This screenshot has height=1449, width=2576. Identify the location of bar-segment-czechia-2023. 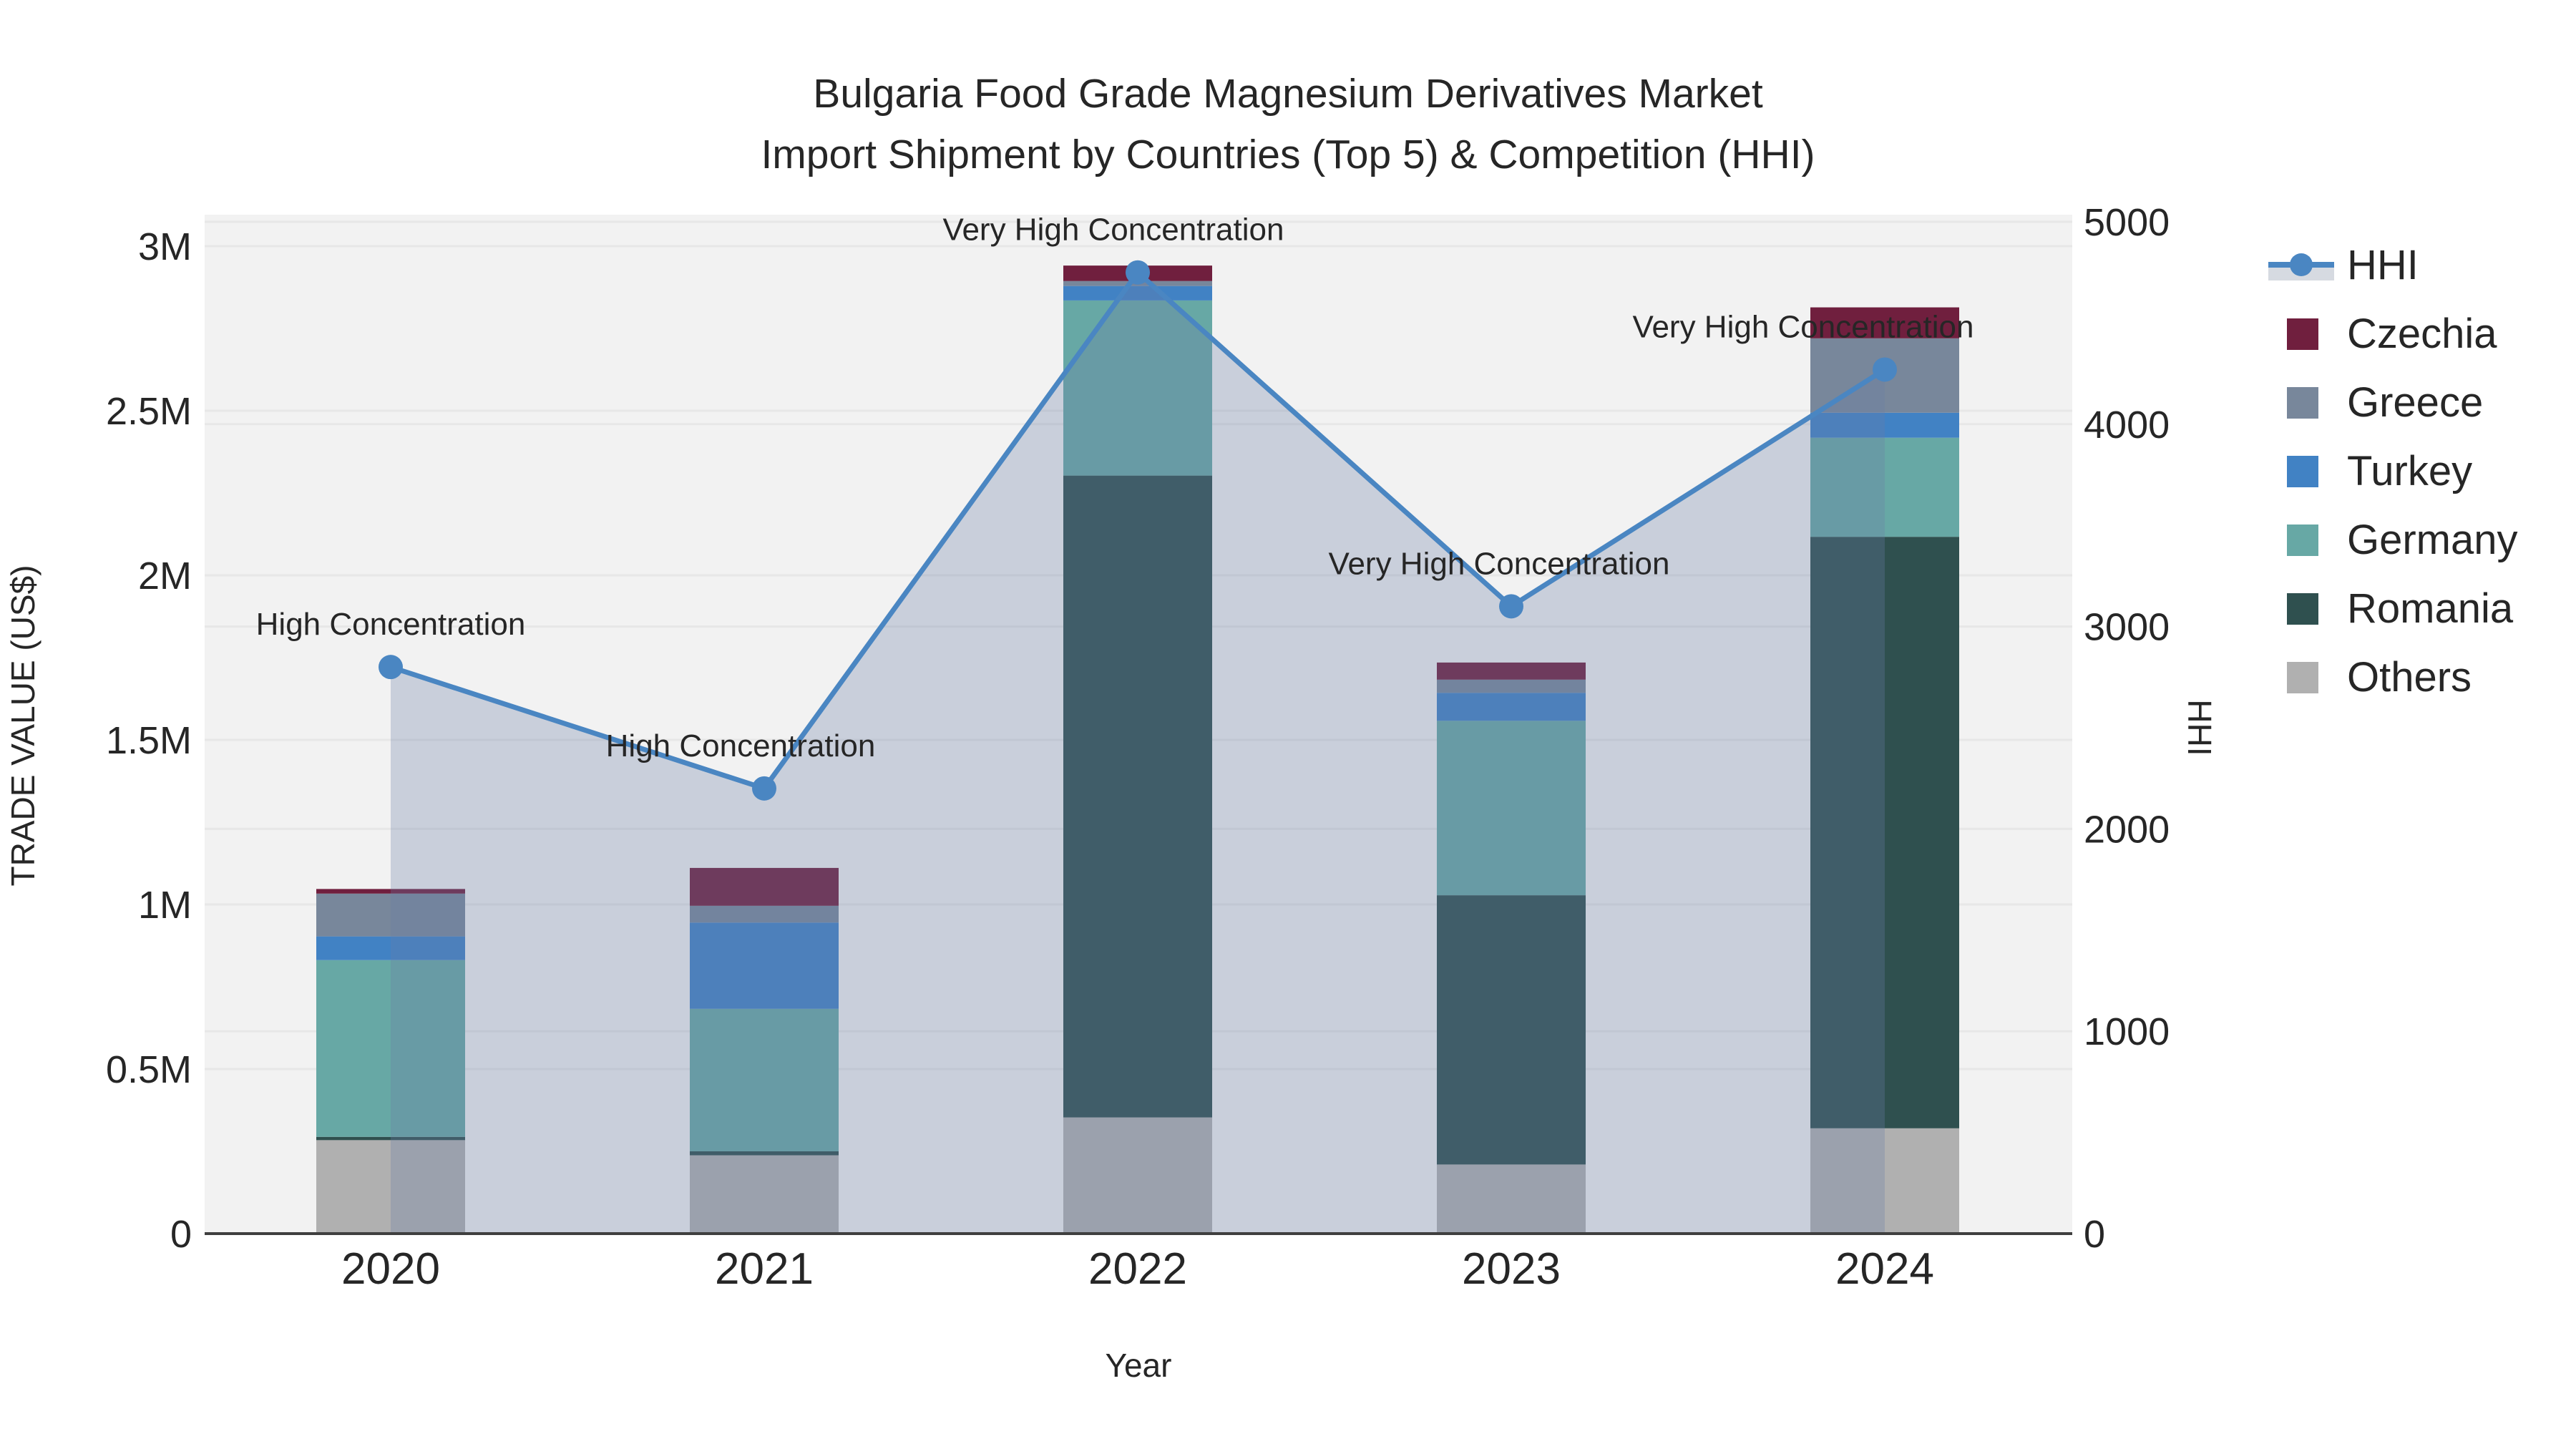
(1512, 671).